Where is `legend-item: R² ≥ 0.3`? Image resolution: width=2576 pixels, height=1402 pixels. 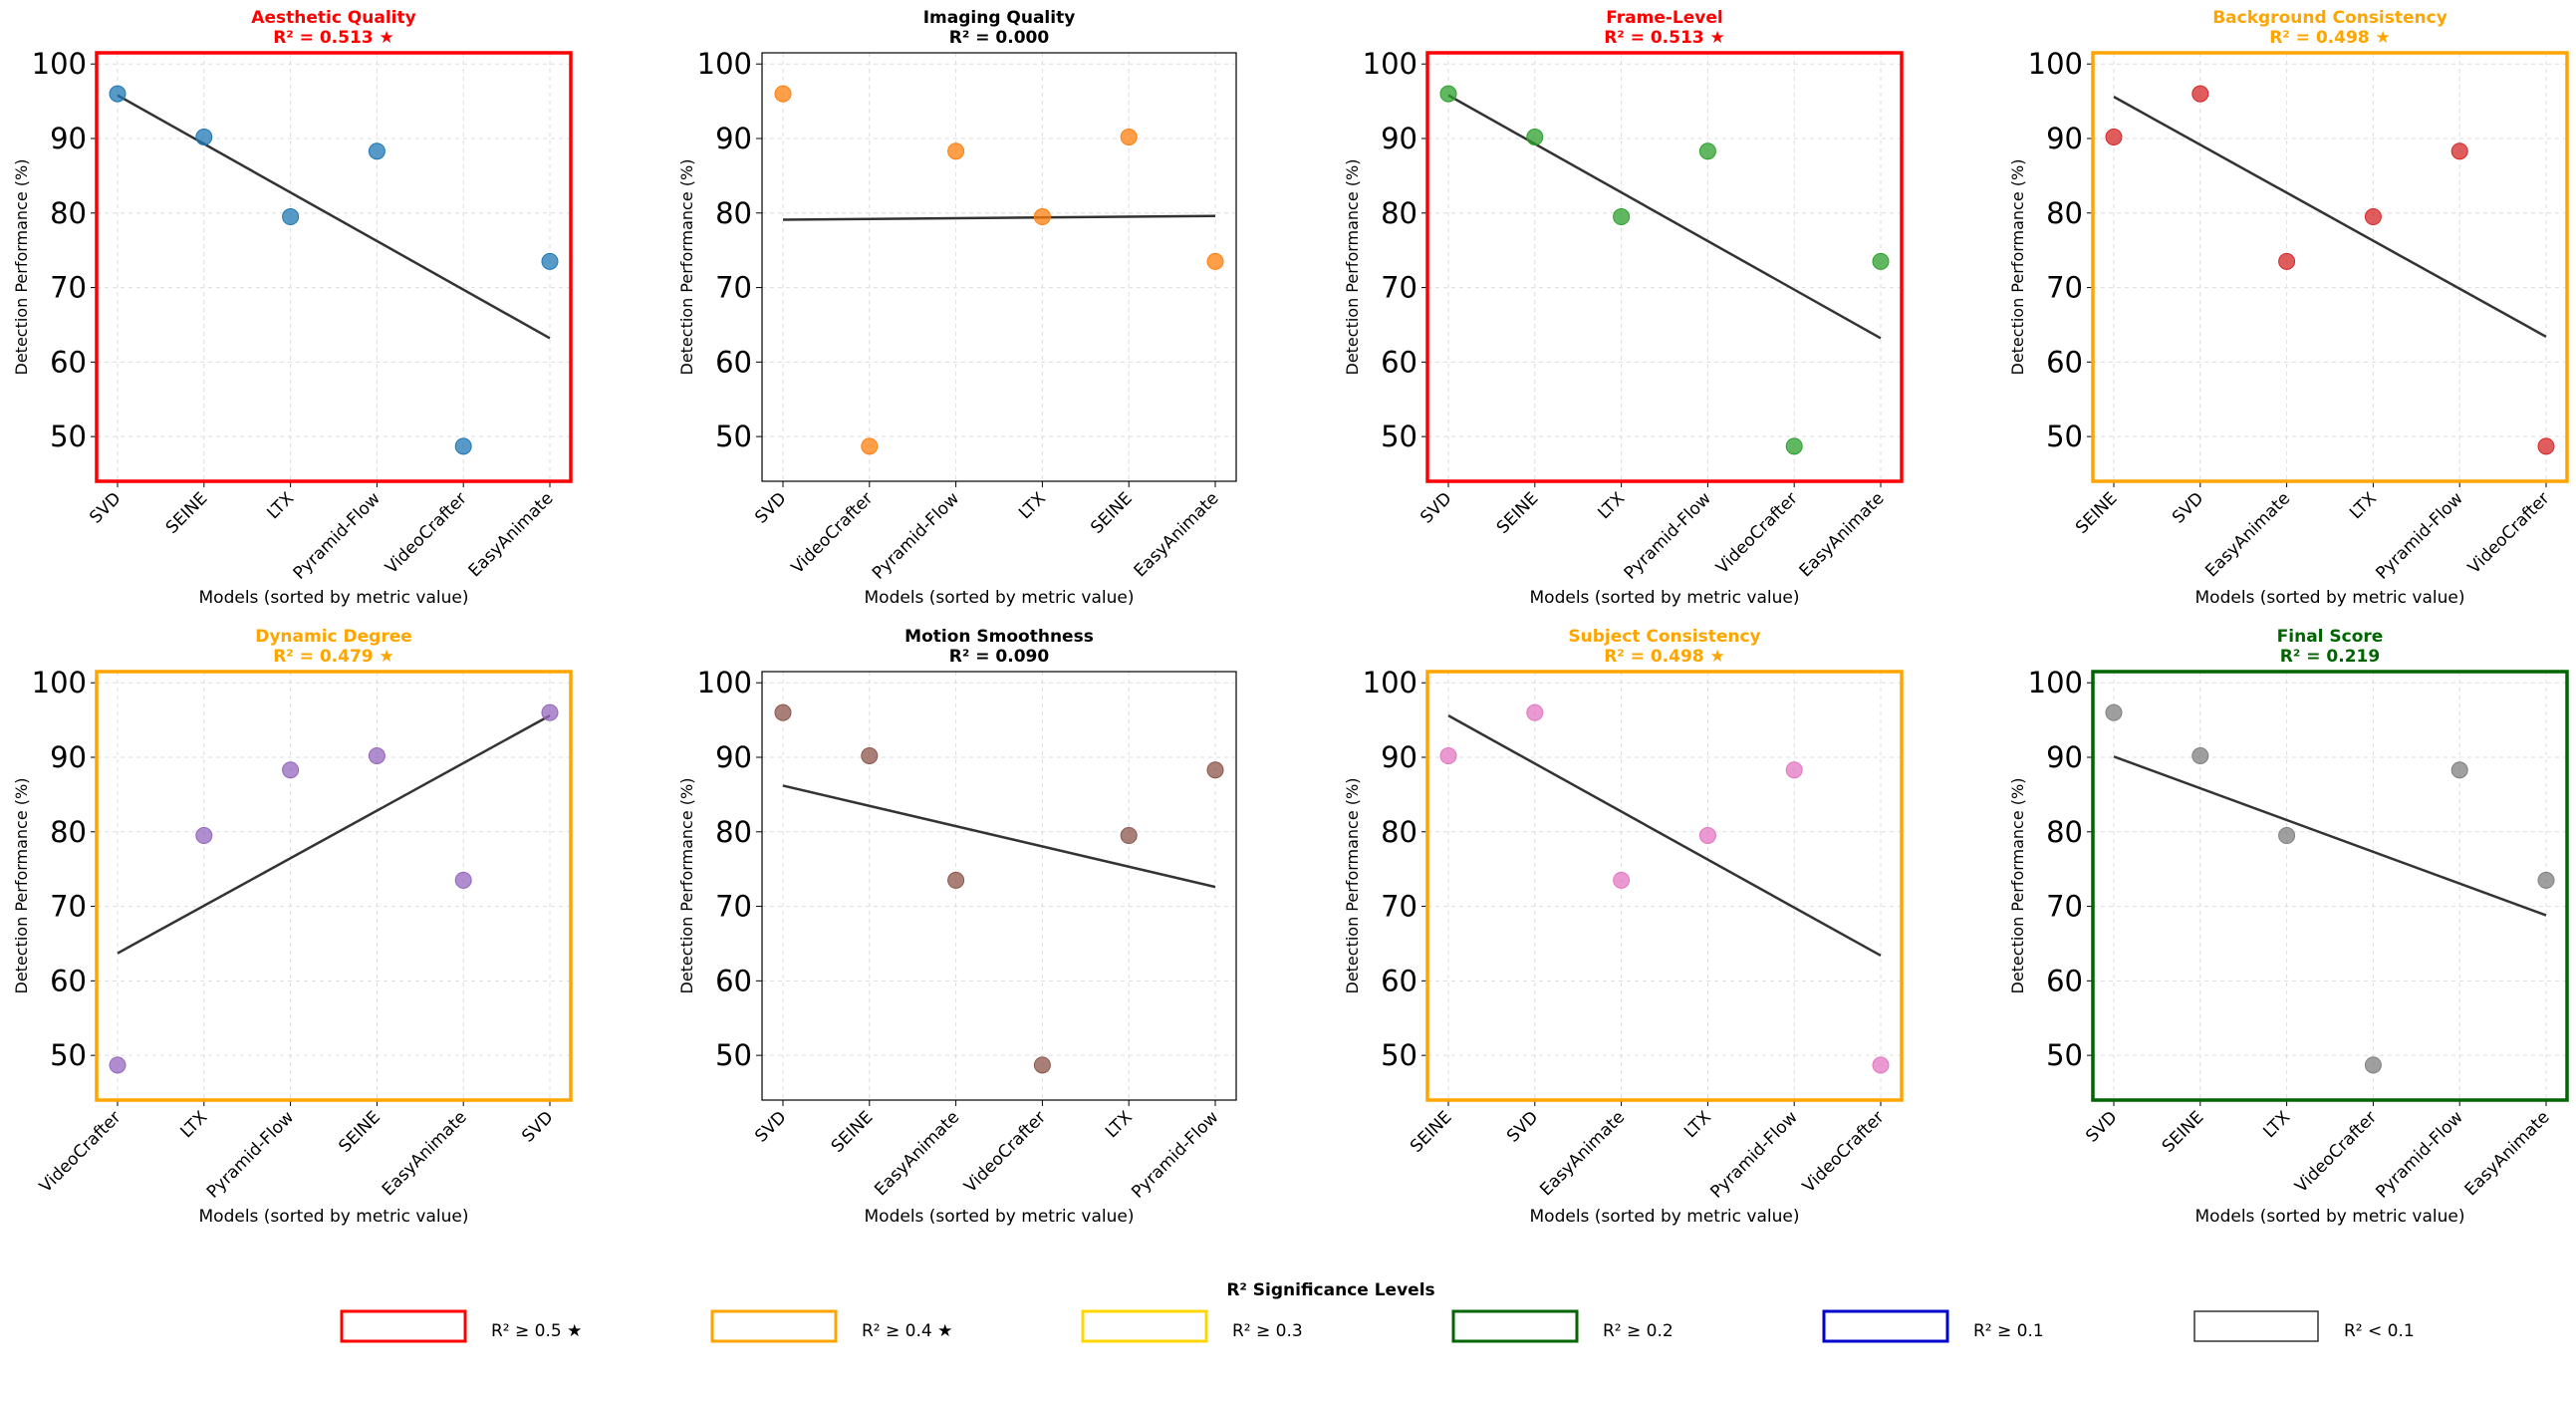 legend-item: R² ≥ 0.3 is located at coordinates (1192, 1326).